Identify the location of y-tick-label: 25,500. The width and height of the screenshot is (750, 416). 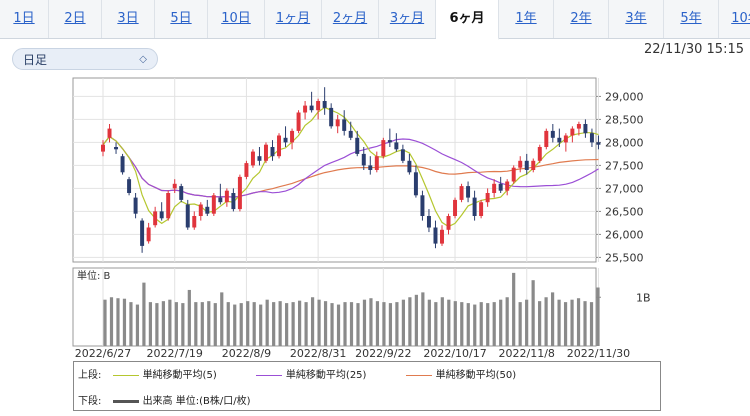
(624, 257).